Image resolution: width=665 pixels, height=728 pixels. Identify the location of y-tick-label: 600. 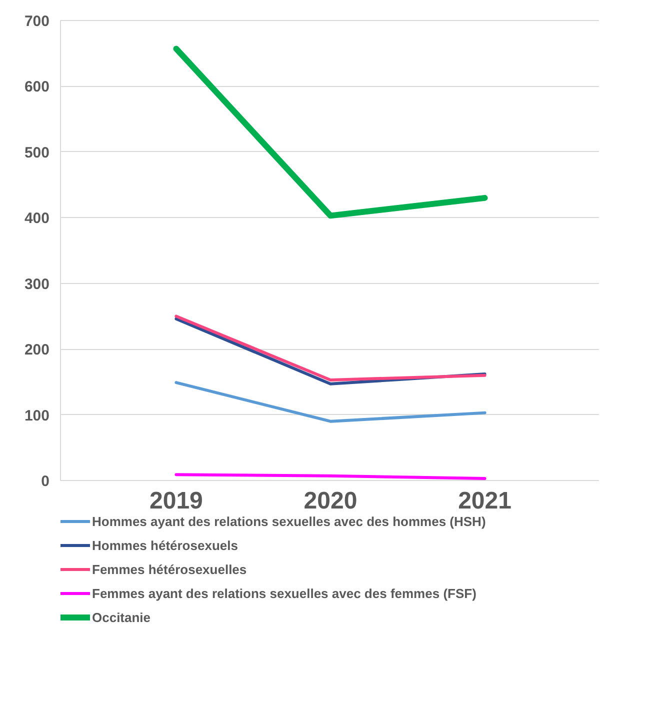
(37, 87).